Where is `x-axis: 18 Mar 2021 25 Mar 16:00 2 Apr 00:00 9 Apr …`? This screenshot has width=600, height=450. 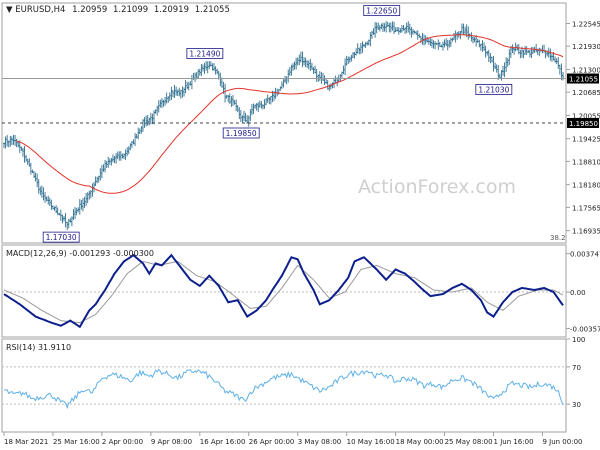
x-axis: 18 Mar 2021 25 Mar 16:00 2 Apr 00:00 9 Apr … is located at coordinates (292, 439).